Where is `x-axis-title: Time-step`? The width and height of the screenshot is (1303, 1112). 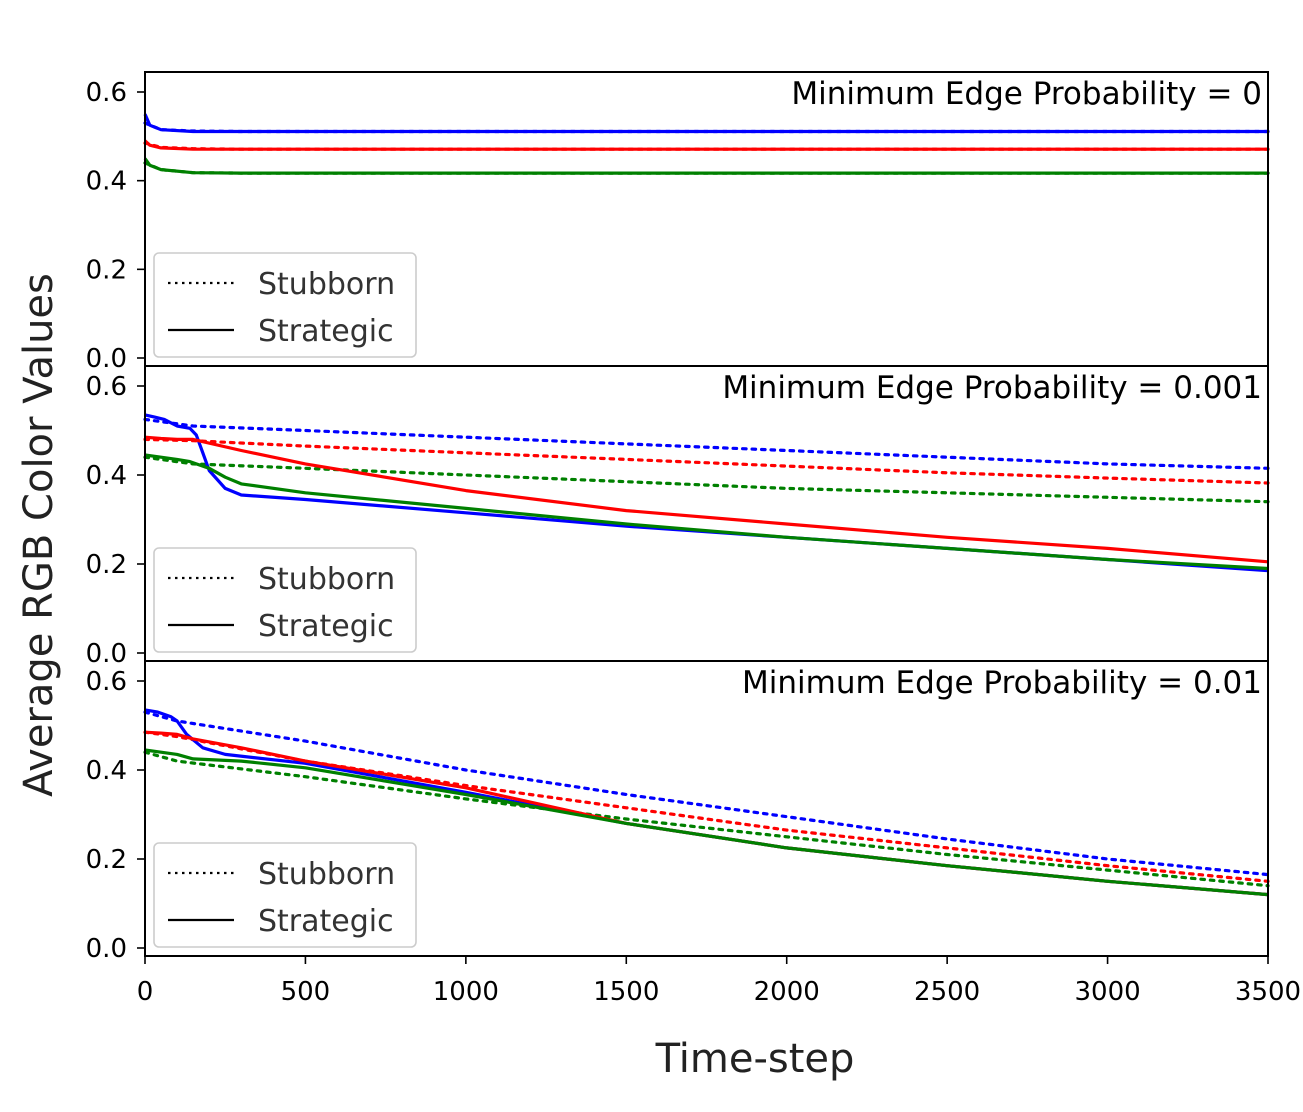
x-axis-title: Time-step is located at coordinates (755, 1059).